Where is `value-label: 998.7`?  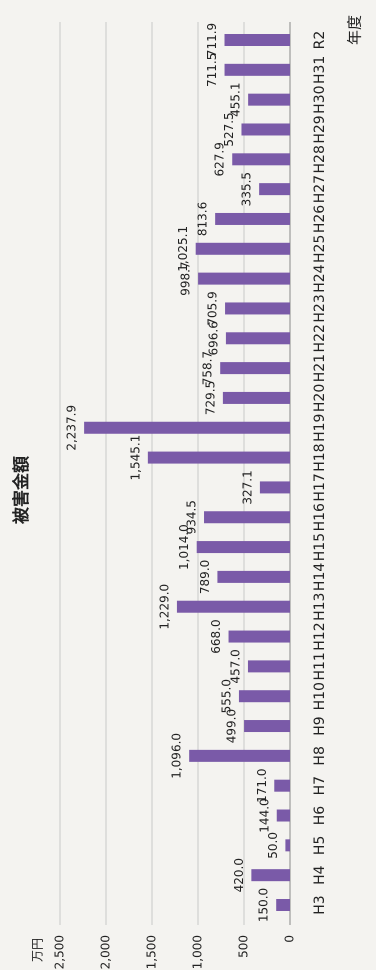
value-label: 998.7 is located at coordinates (186, 278).